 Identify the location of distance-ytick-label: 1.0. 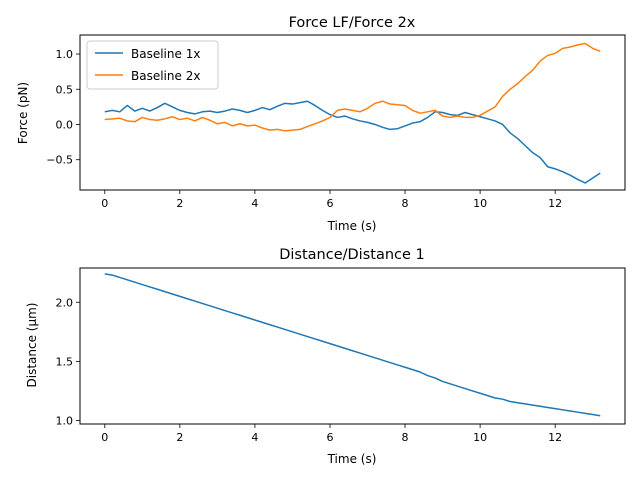
(65, 420).